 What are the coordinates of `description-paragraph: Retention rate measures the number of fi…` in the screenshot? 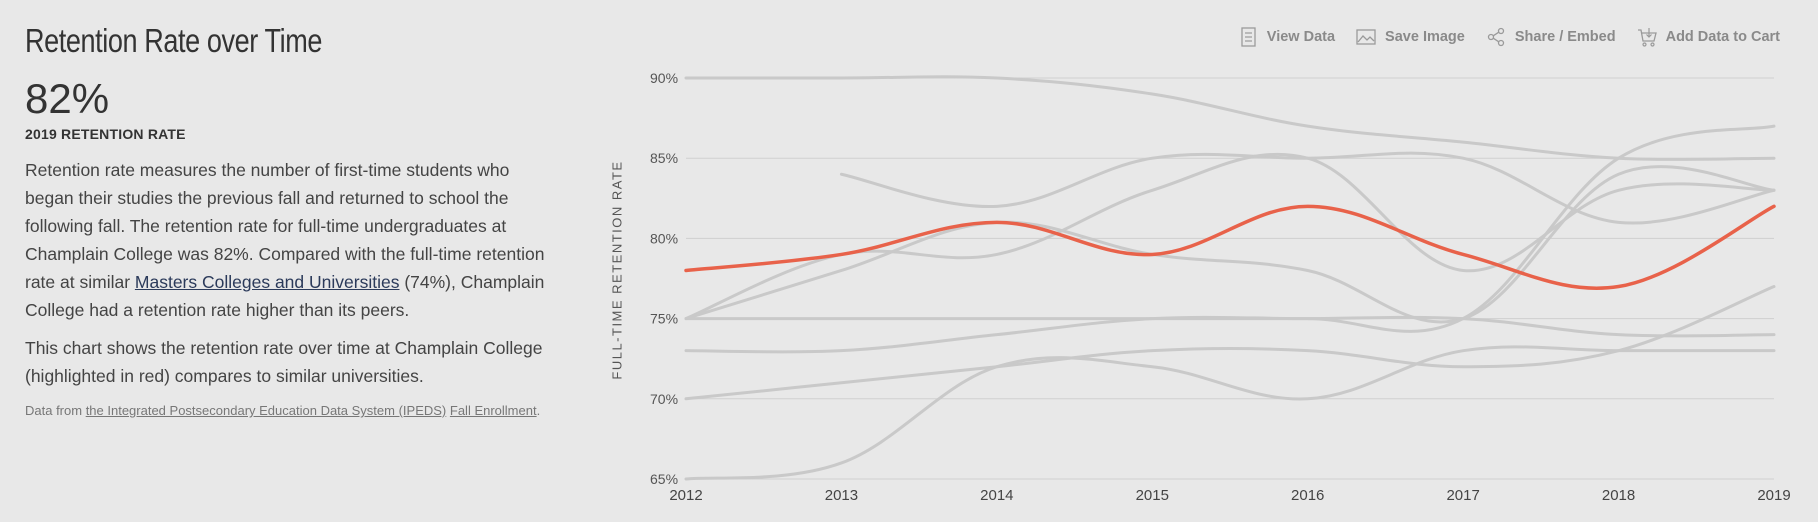 It's located at (285, 240).